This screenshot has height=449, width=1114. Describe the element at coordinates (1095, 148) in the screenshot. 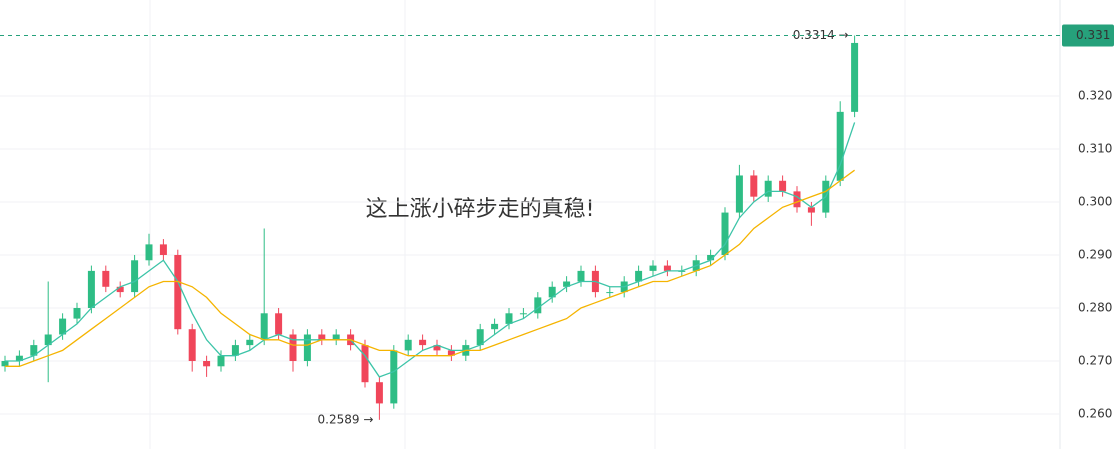

I see `y-tick-label: 0.310` at that location.